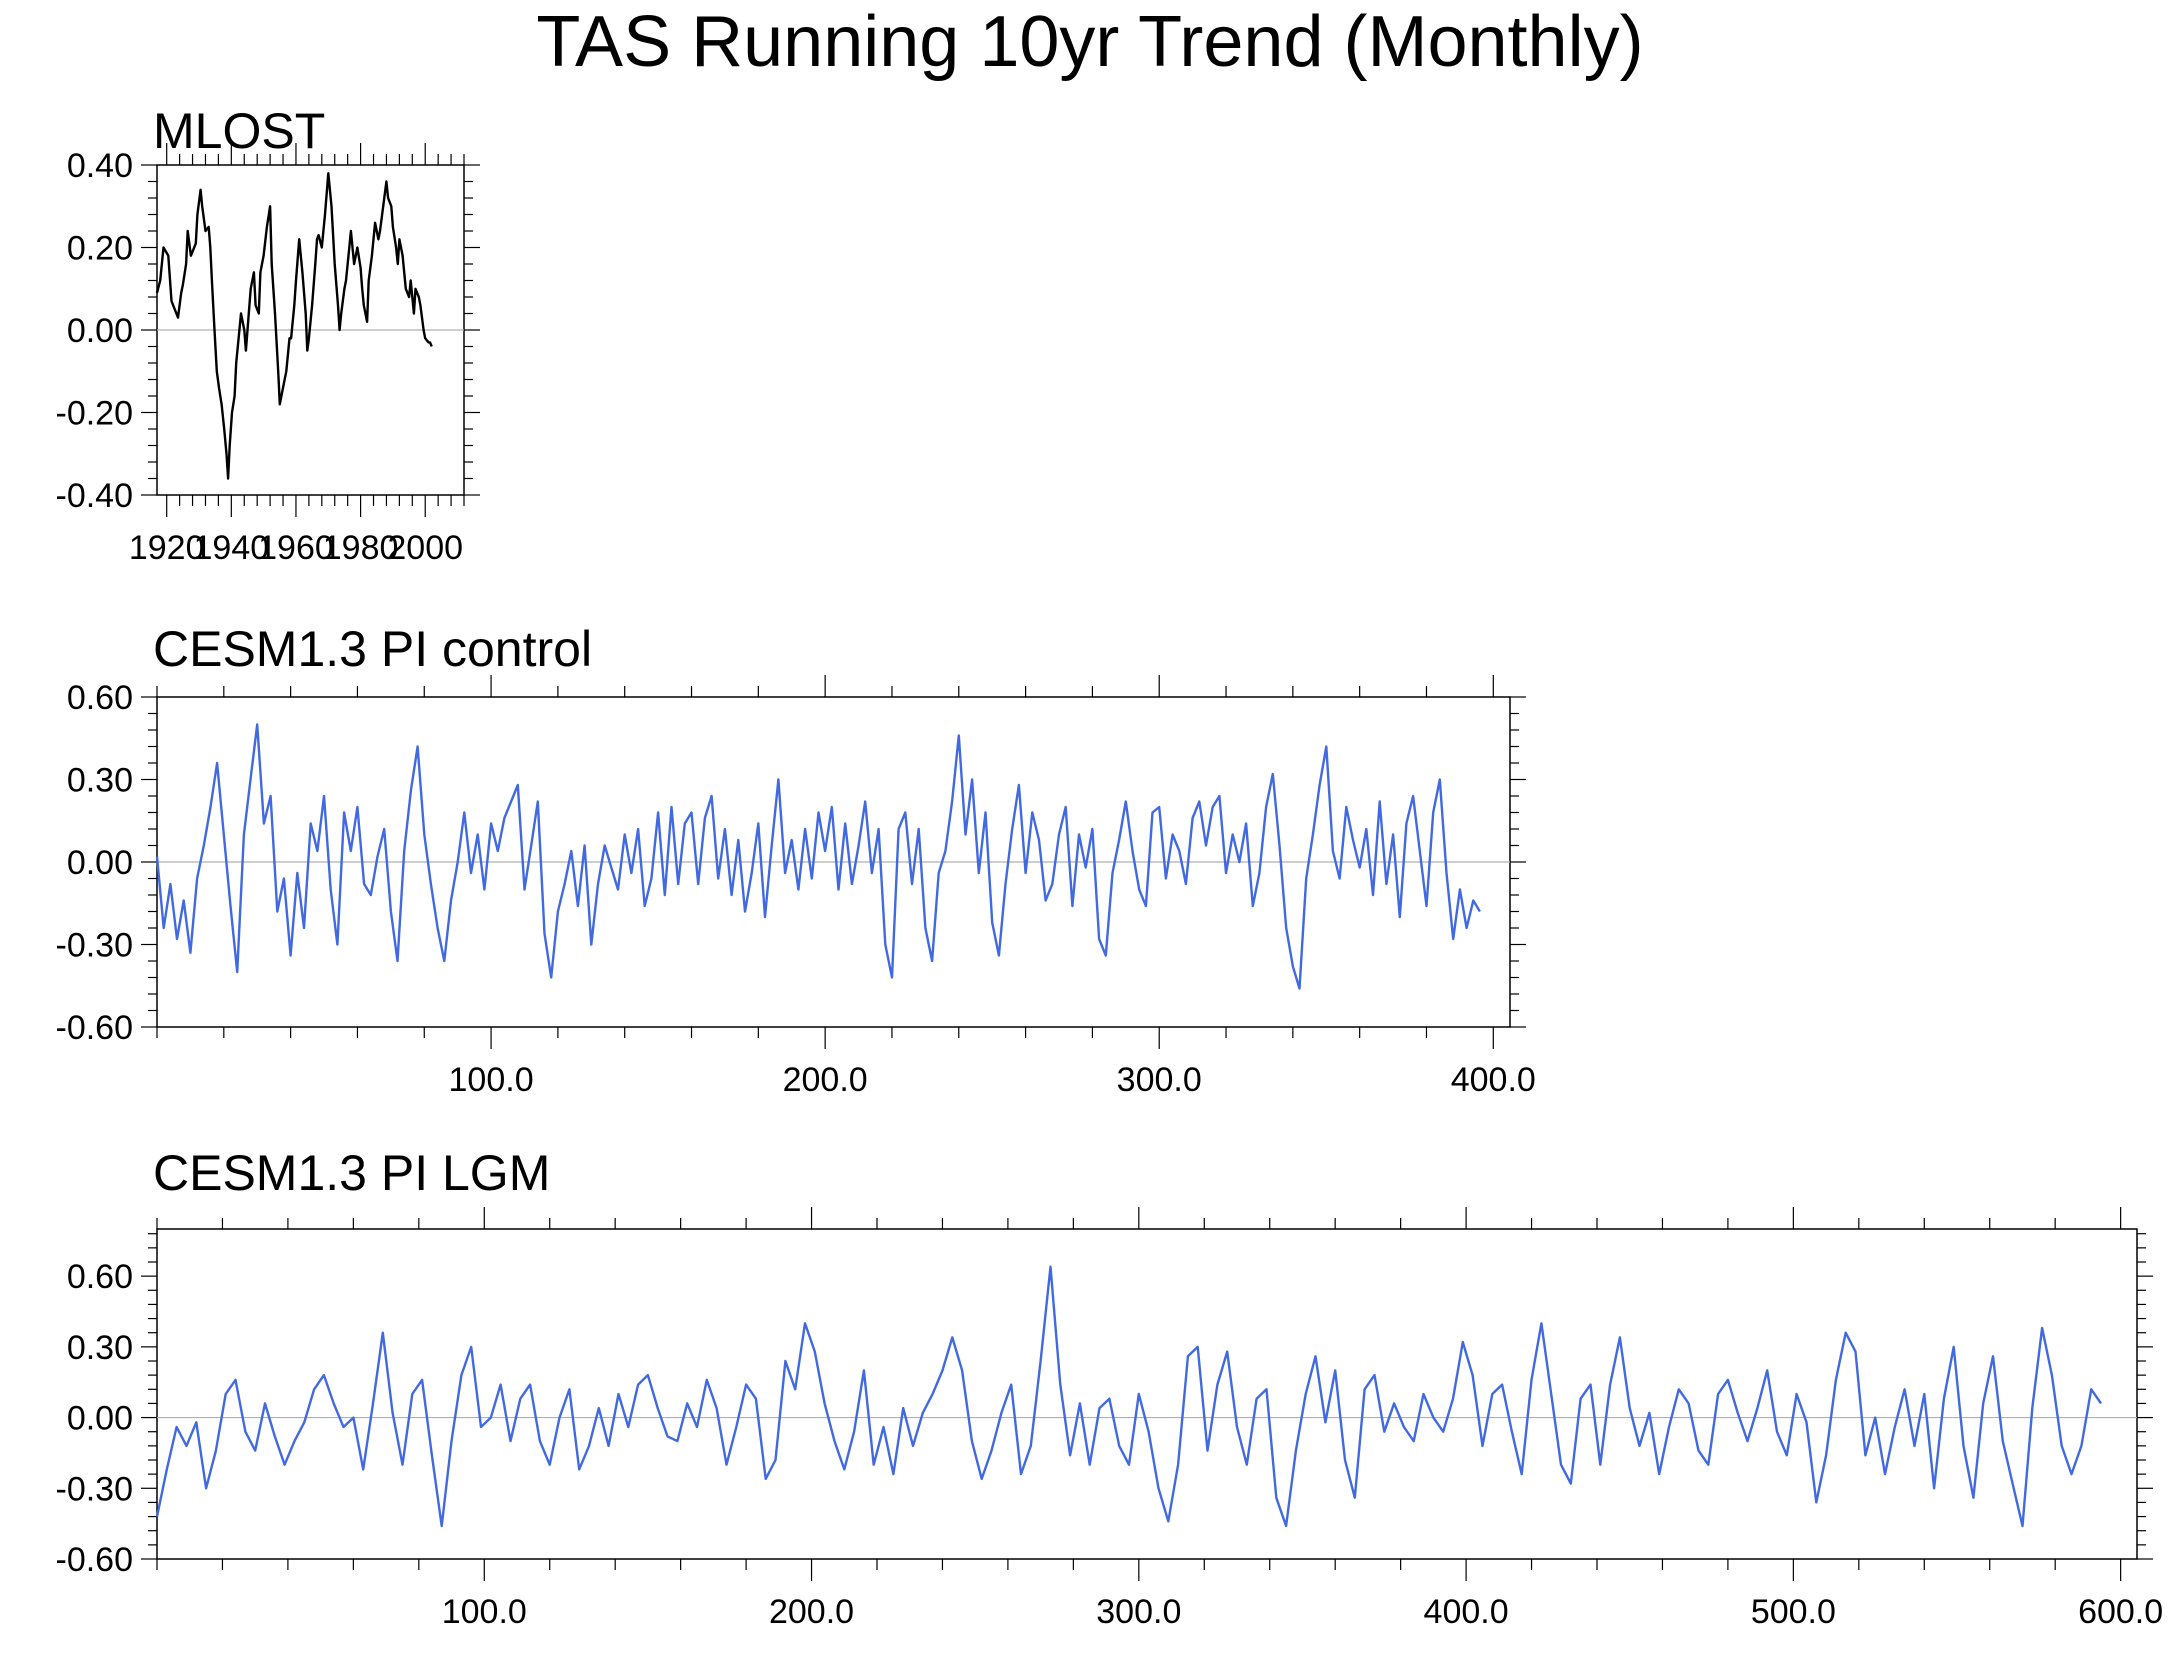  I want to click on panel-title: CESM1.3 PI control, so click(372, 649).